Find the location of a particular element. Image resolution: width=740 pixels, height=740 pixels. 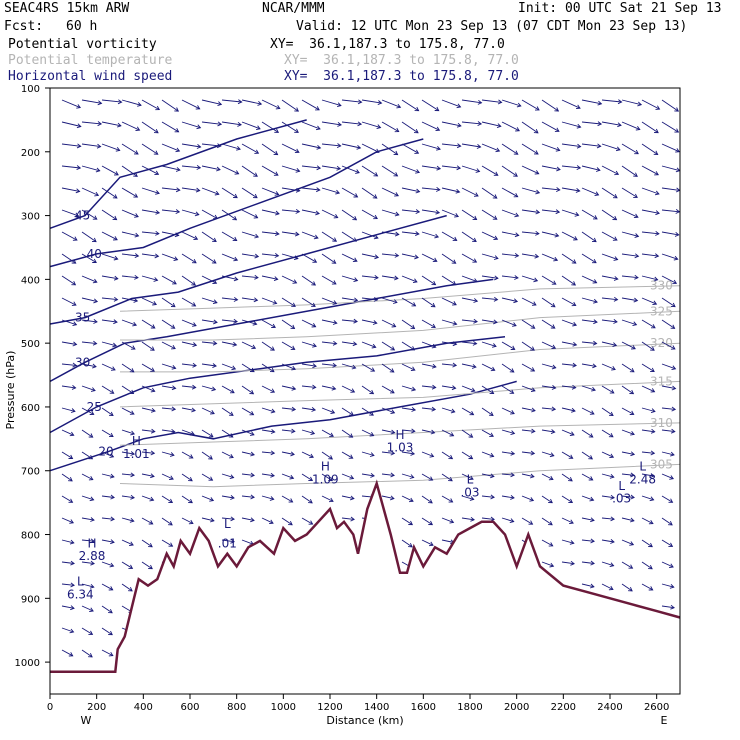

pv-extremum-label: H is located at coordinates (399, 435).